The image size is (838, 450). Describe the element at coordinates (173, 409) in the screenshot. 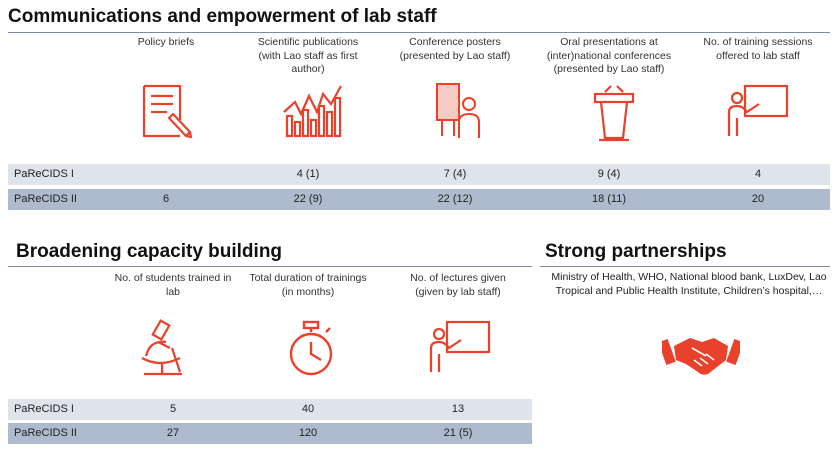

I see `table-cell: 5` at that location.